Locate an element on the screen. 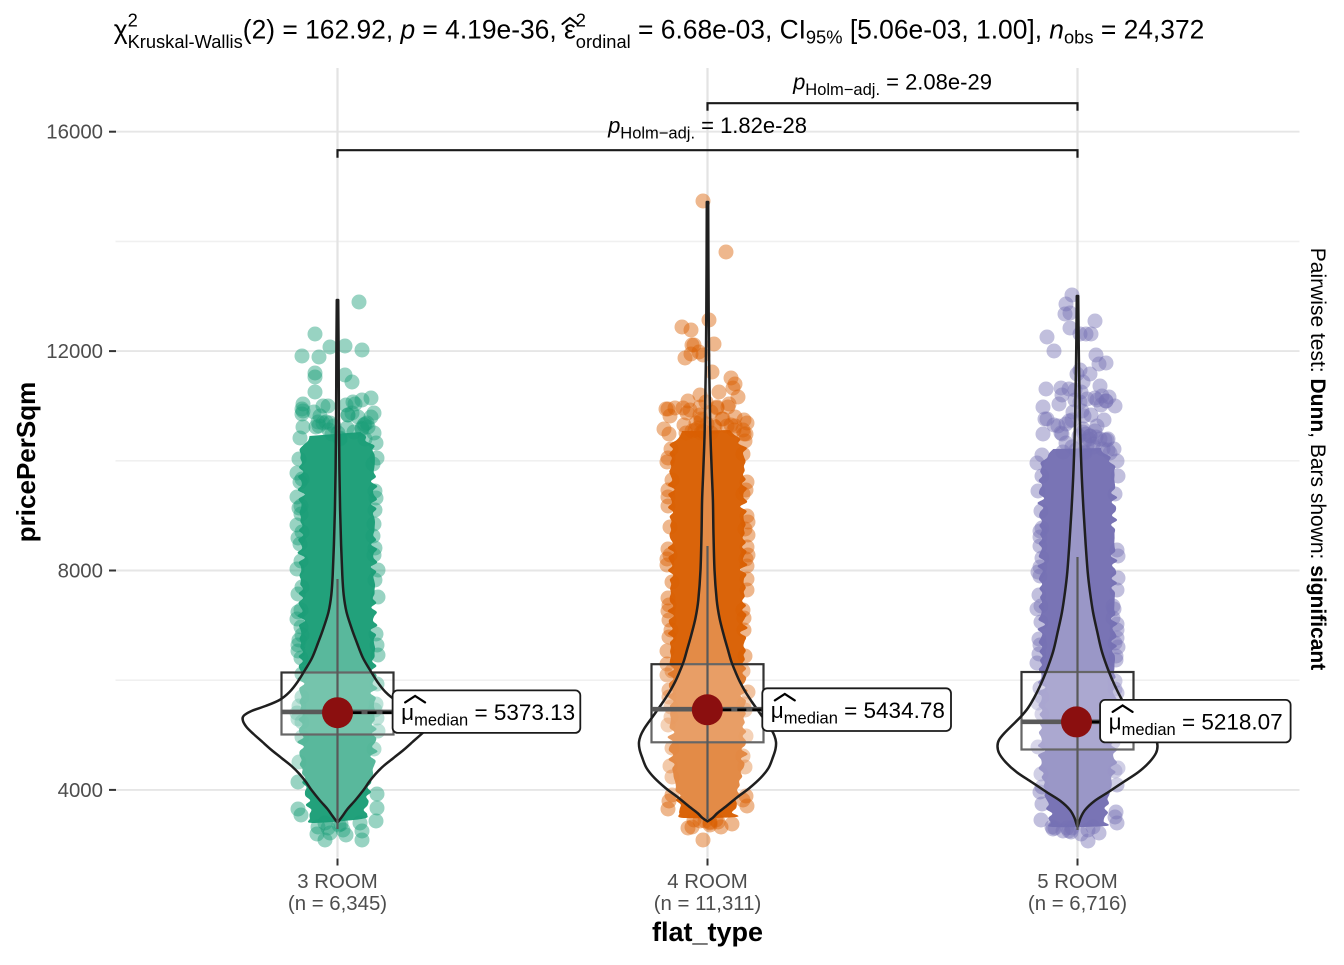 The height and width of the screenshot is (965, 1344). svg-text: pricePerSqm is located at coordinates (26, 462).